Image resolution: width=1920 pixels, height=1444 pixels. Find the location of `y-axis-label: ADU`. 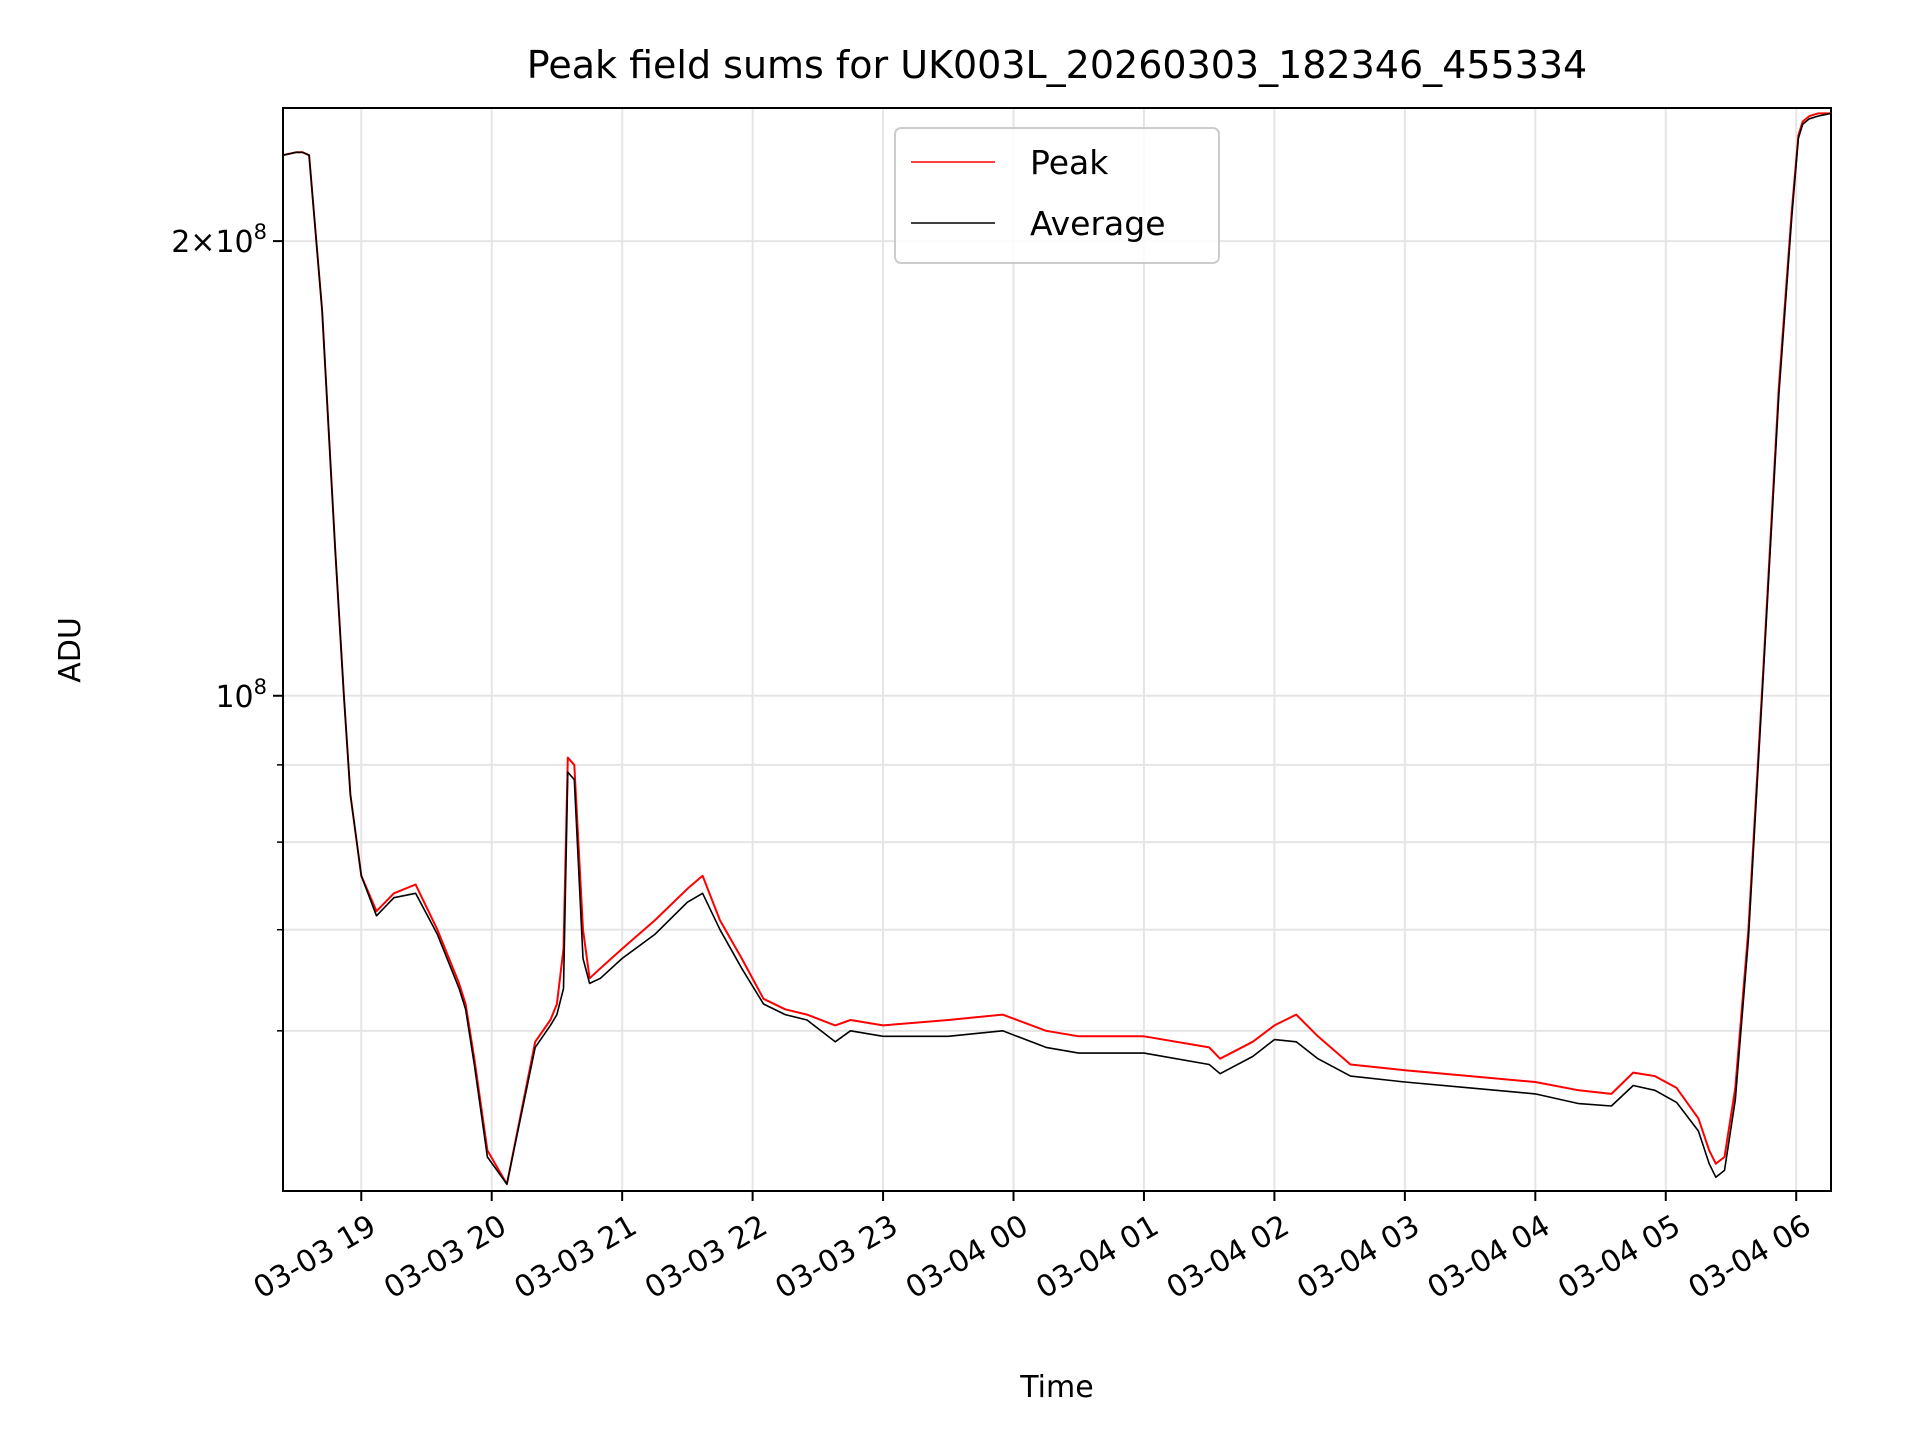

y-axis-label: ADU is located at coordinates (70, 650).